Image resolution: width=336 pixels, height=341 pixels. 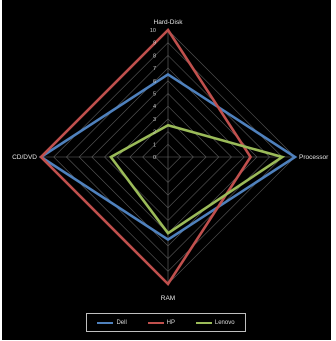 What do you see at coordinates (168, 298) in the screenshot?
I see `axis-label-ram: RAM` at bounding box center [168, 298].